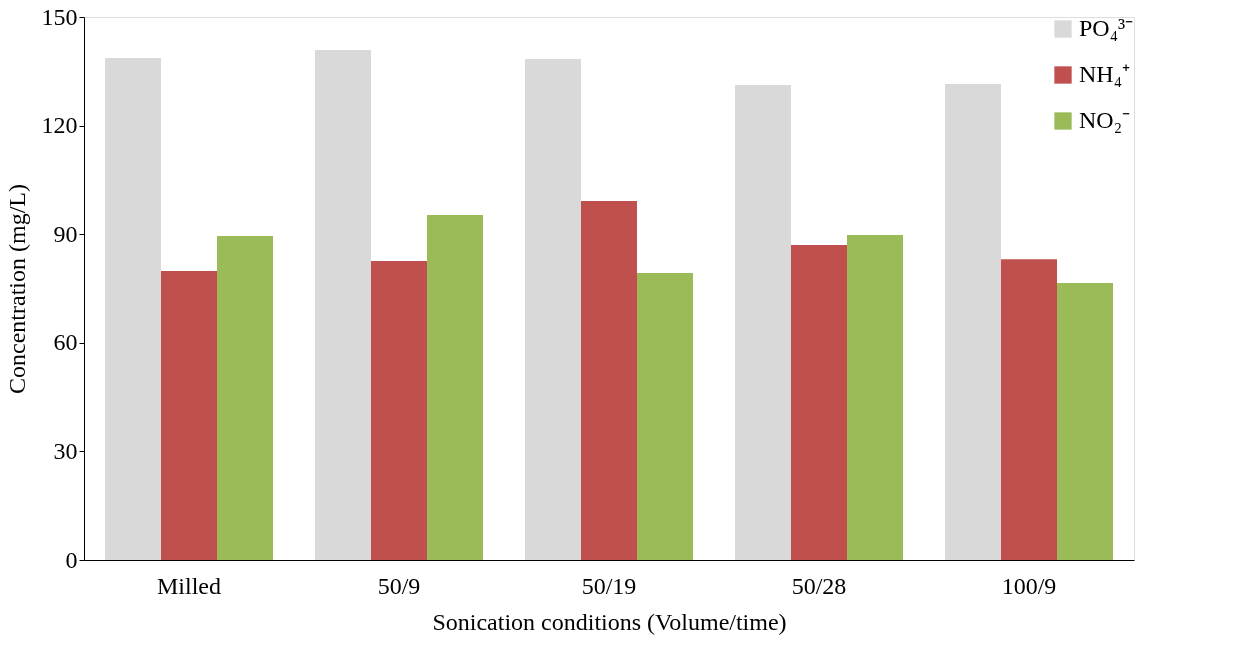 This screenshot has height=669, width=1237. I want to click on legend-label: PO₄³⁻, so click(1106, 28).